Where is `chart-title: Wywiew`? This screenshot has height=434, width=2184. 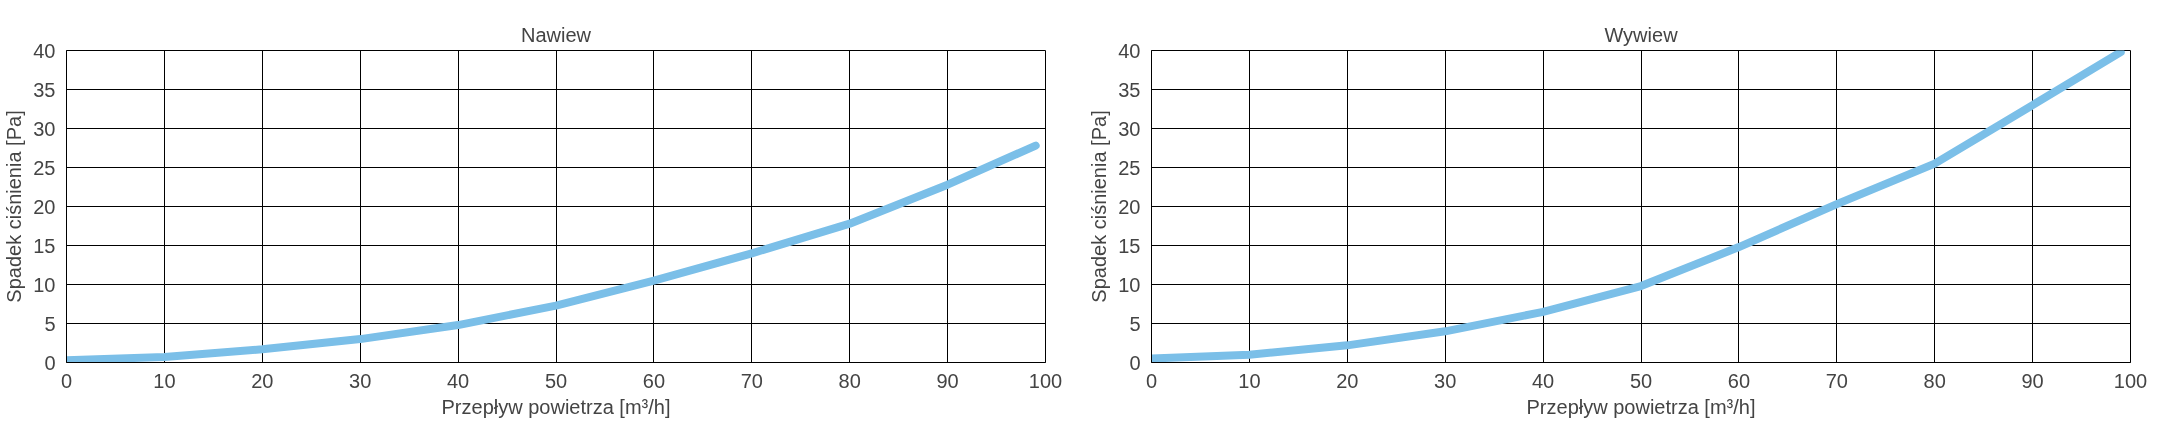
chart-title: Wywiew is located at coordinates (1641, 34).